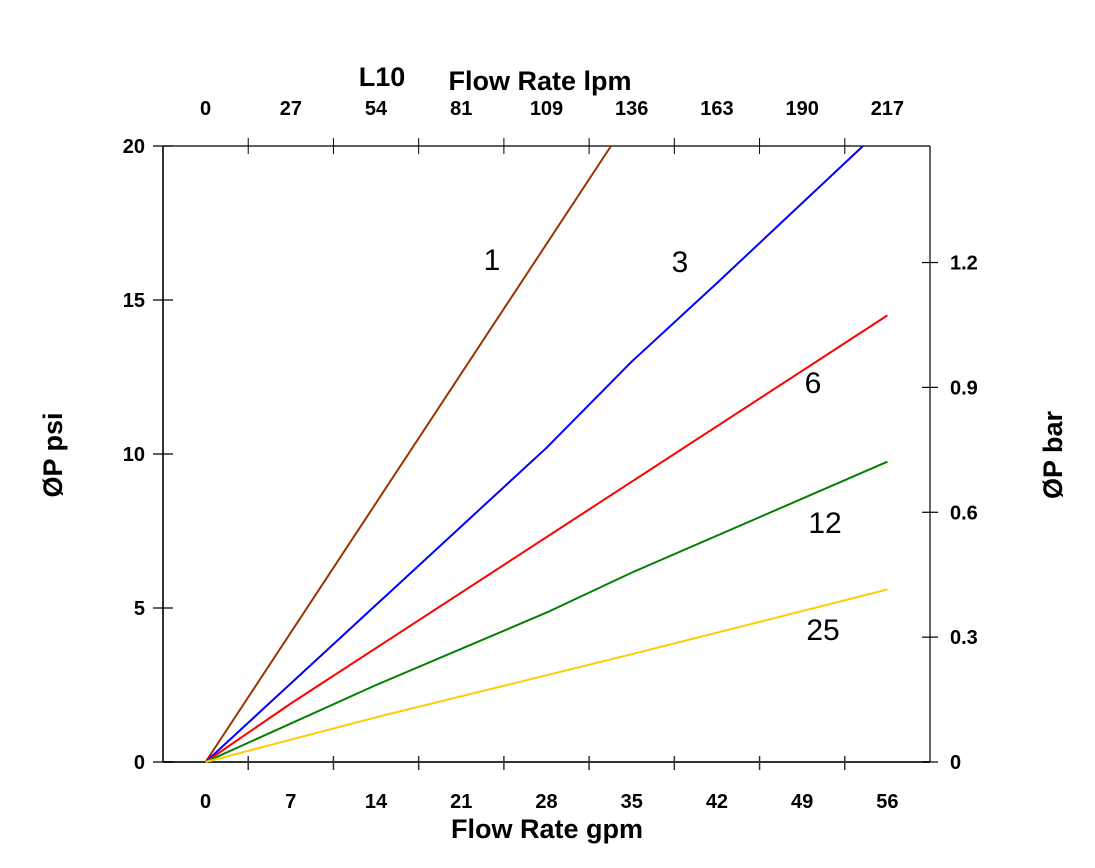 The width and height of the screenshot is (1095, 868). I want to click on top-tick-label: 217, so click(887, 109).